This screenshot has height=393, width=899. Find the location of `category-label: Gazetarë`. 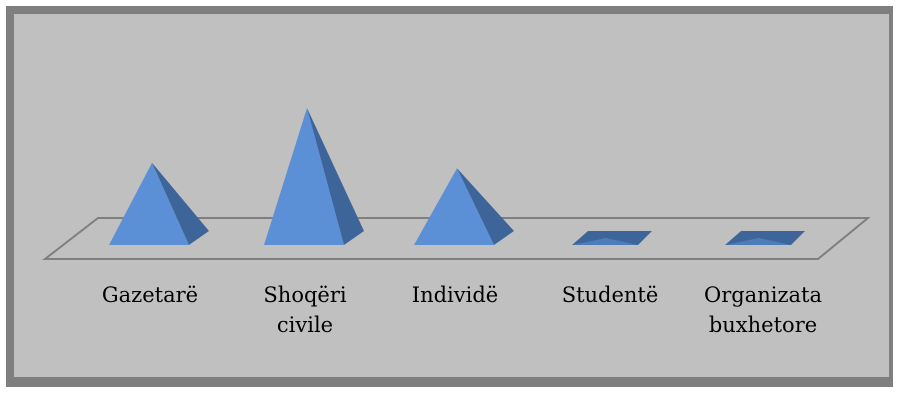

category-label: Gazetarë is located at coordinates (150, 295).